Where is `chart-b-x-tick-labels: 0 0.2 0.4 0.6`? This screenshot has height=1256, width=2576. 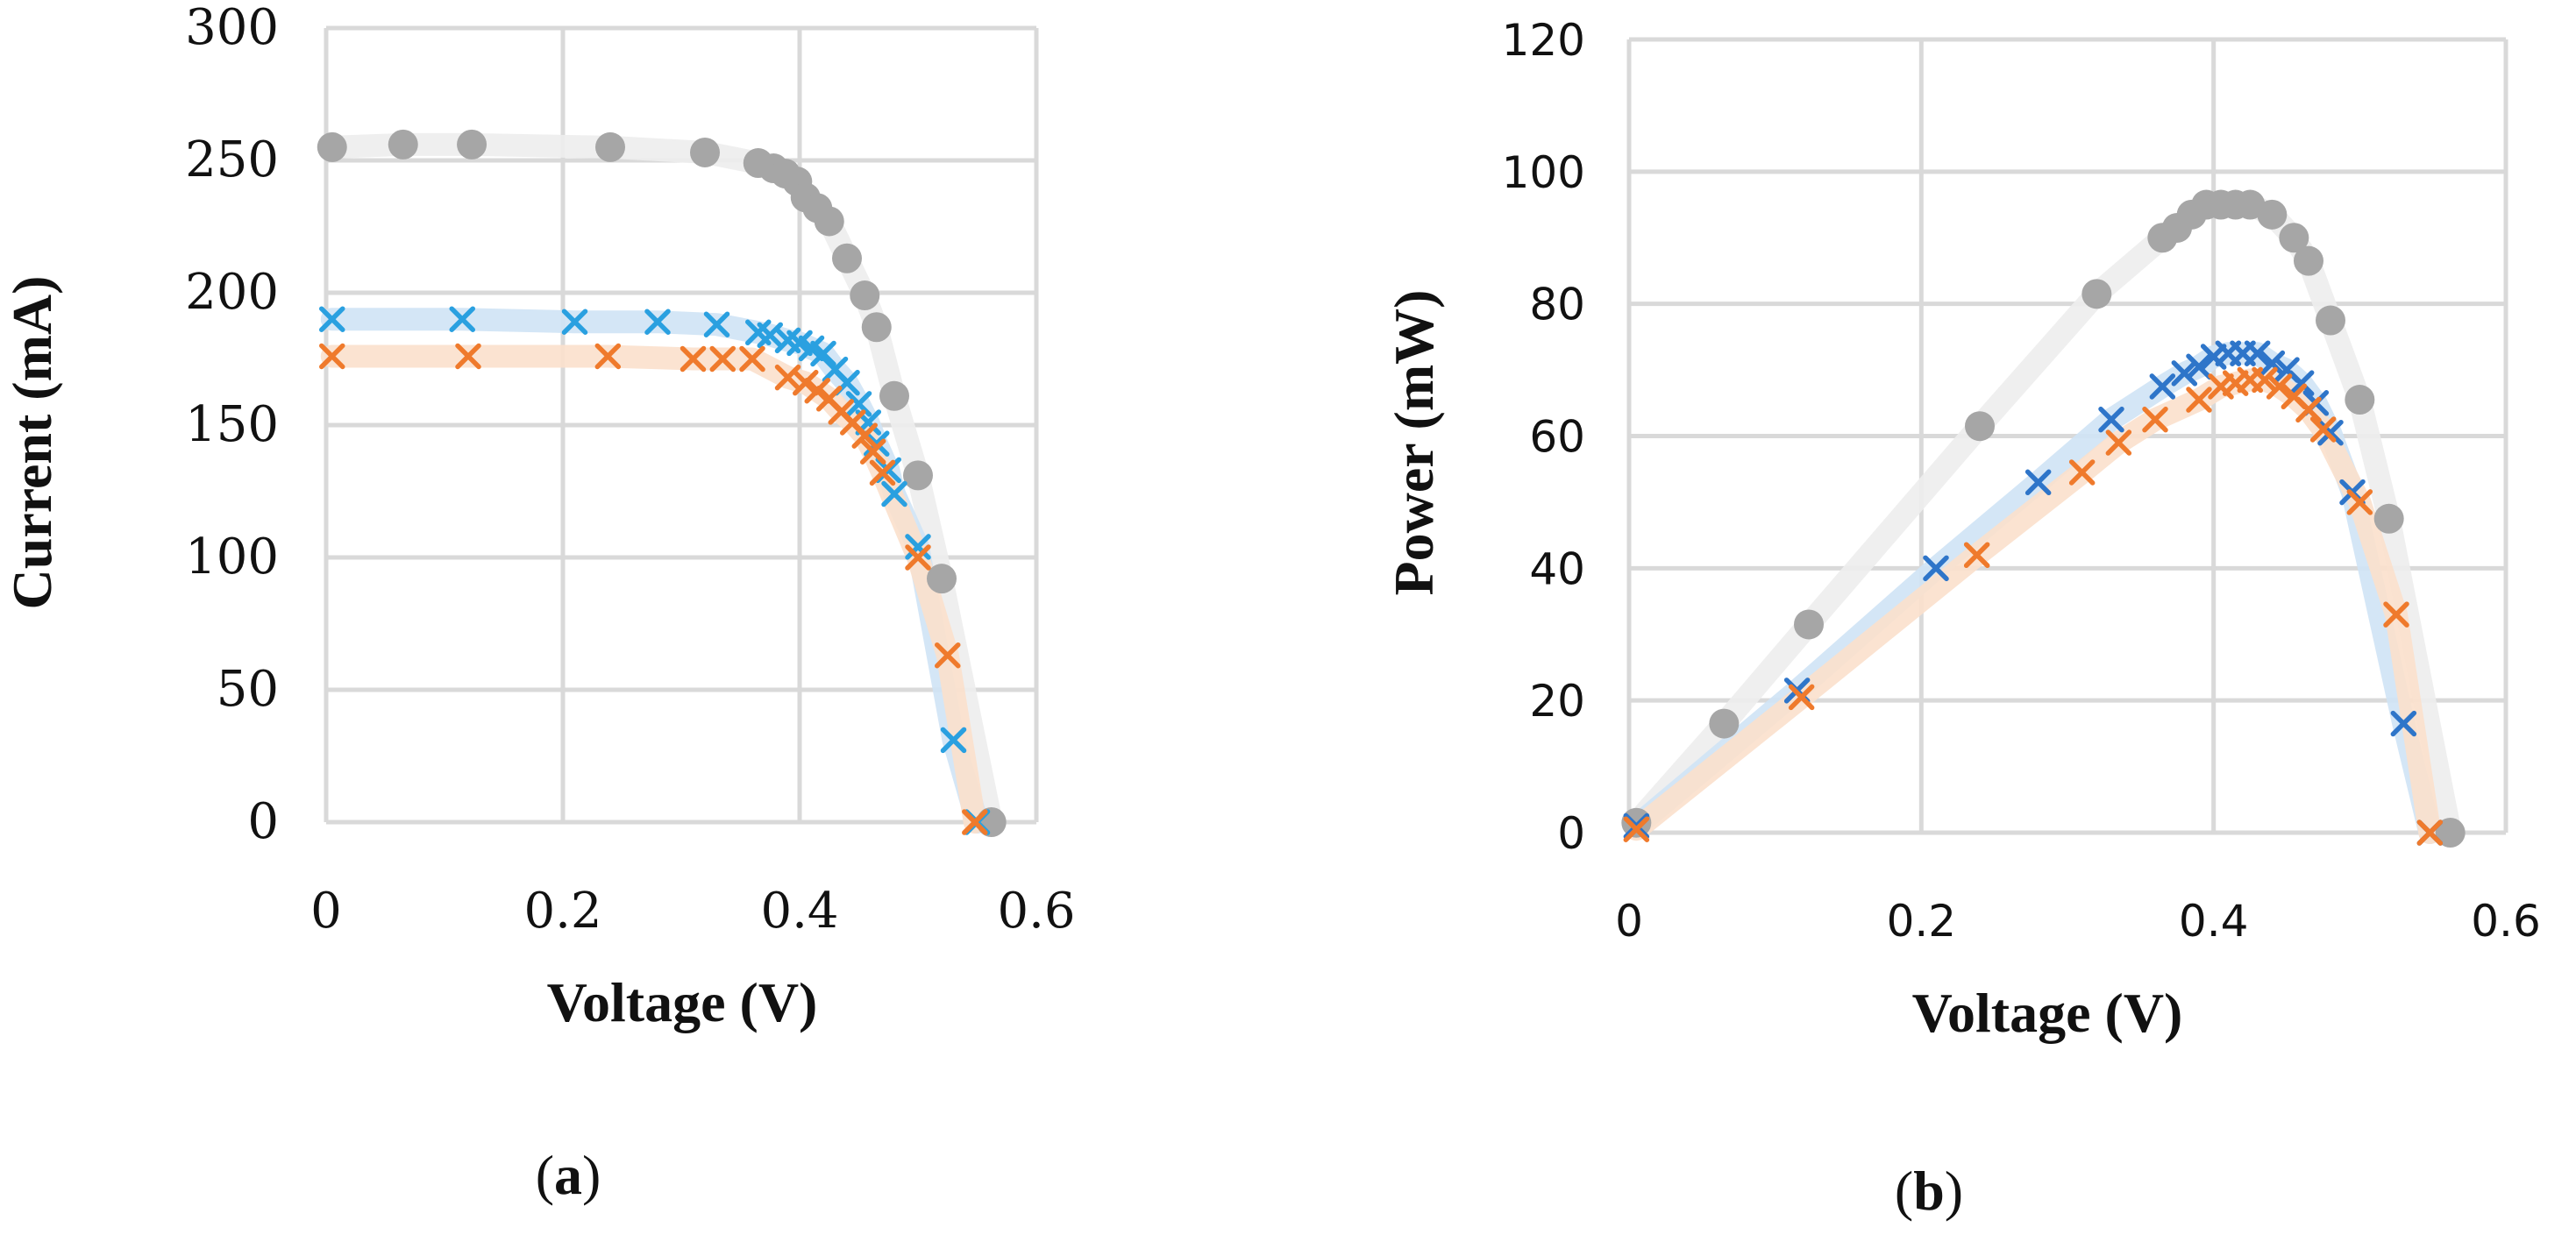 chart-b-x-tick-labels: 0 0.2 0.4 0.6 is located at coordinates (2078, 922).